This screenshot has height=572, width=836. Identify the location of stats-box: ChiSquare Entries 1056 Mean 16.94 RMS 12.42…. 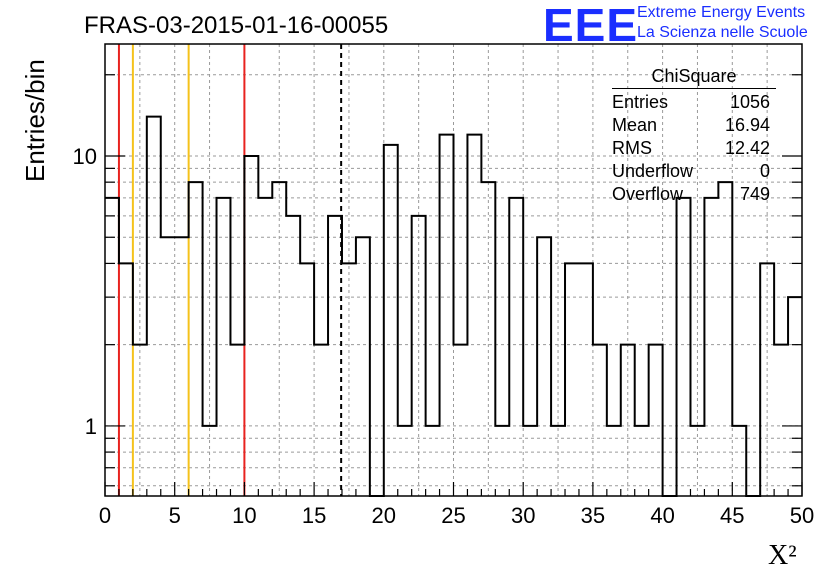
(694, 136).